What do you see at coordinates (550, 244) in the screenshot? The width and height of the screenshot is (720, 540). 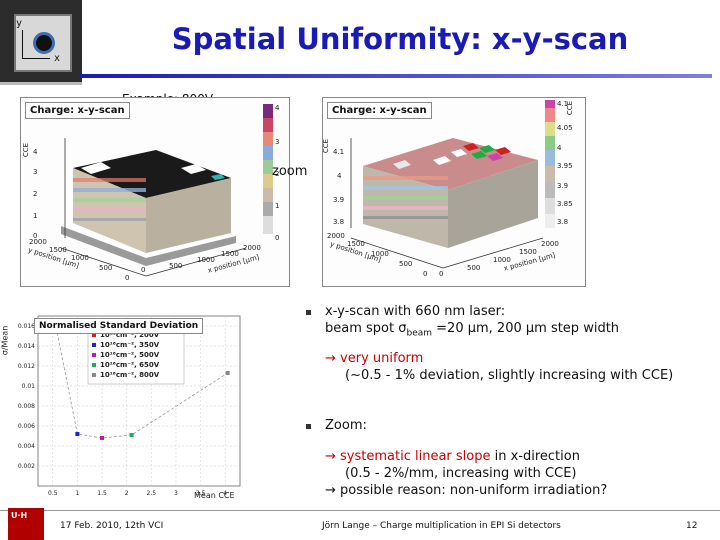 I see `right-x-tick: 2000` at bounding box center [550, 244].